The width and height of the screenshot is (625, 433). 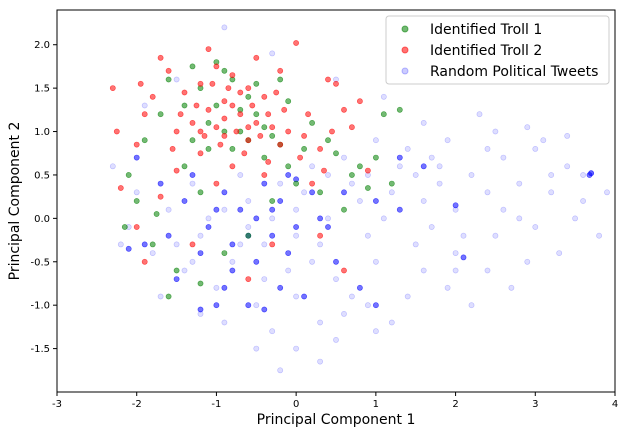 I want to click on x-tick-label: 2, so click(x=455, y=404).